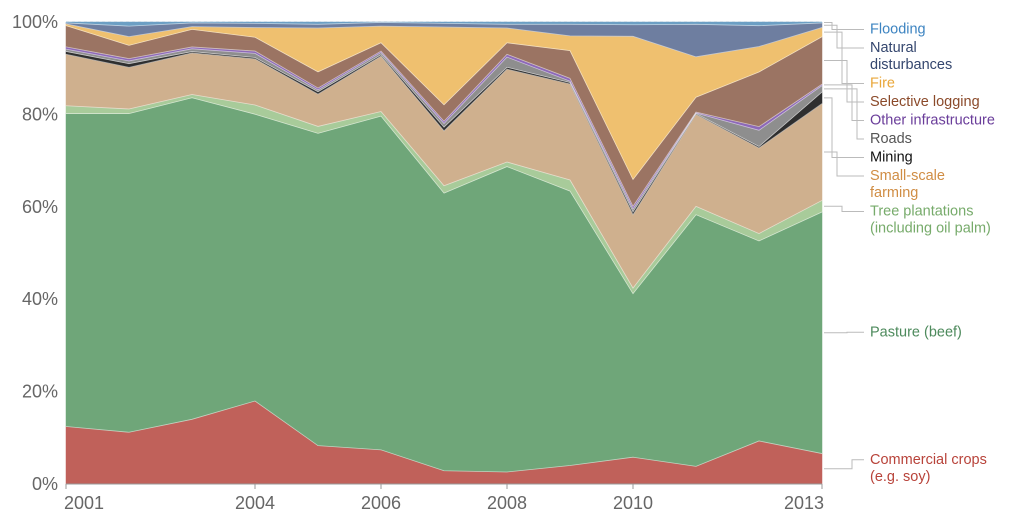 The image size is (1024, 525). What do you see at coordinates (804, 503) in the screenshot?
I see `x-tick-label: 2013` at bounding box center [804, 503].